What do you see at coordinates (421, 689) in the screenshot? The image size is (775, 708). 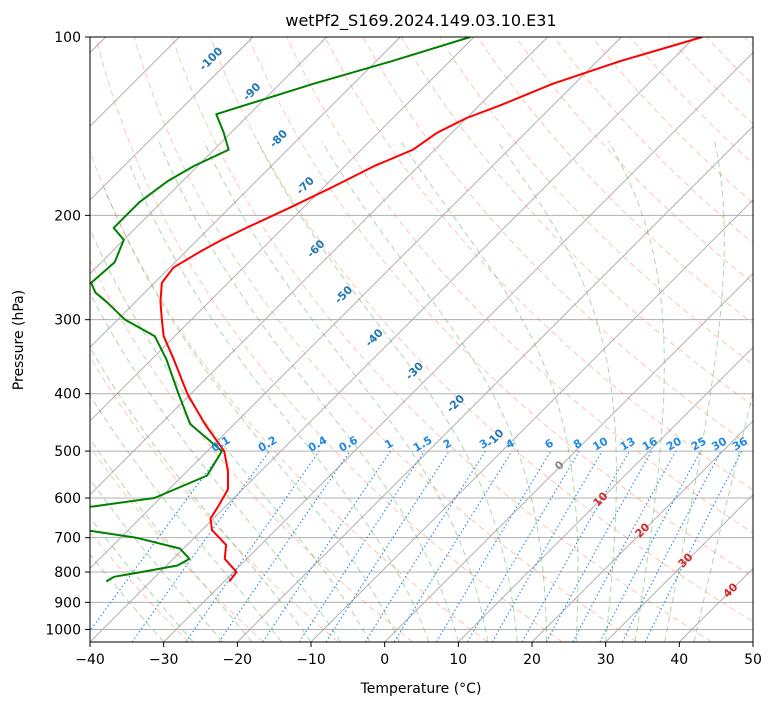 I see `x-axis-label: Temperature (°C)` at bounding box center [421, 689].